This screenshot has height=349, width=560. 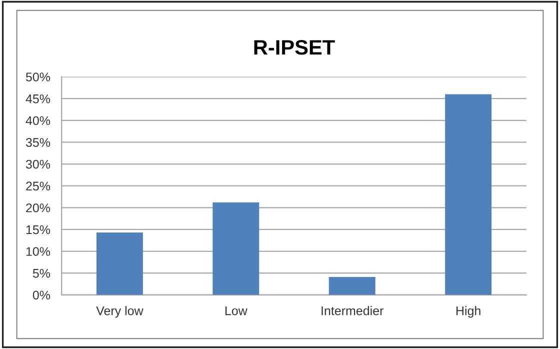 I want to click on y-tick-label: 35%, so click(x=38, y=142).